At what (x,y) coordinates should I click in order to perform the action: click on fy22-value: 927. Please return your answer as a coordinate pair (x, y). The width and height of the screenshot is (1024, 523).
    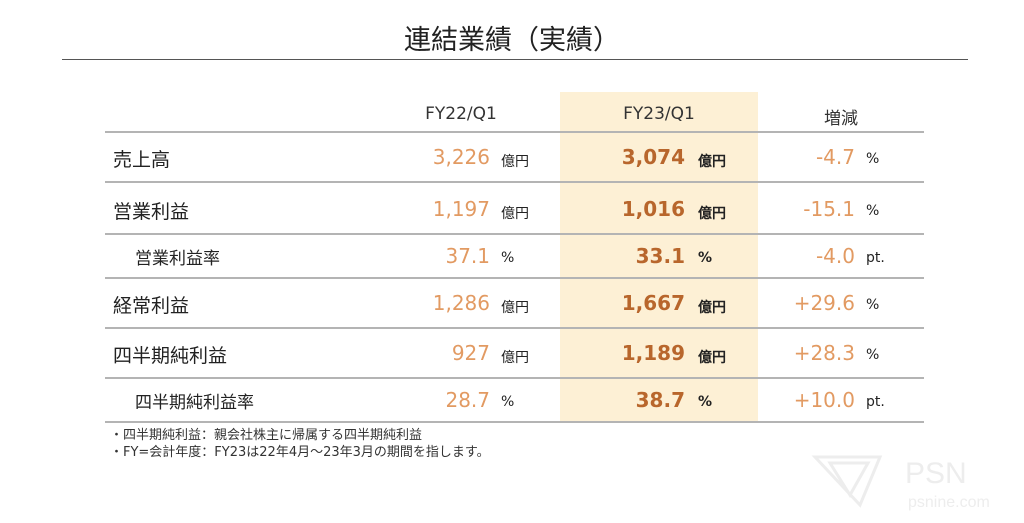
    Looking at the image, I should click on (470, 353).